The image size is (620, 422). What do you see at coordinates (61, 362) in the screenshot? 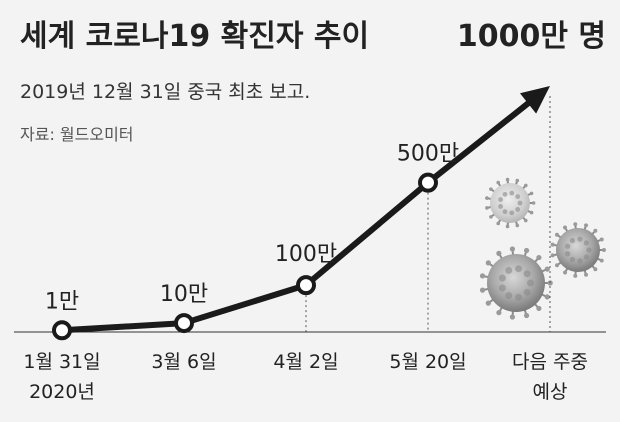
I see `x-tick-label: 1월 31일` at bounding box center [61, 362].